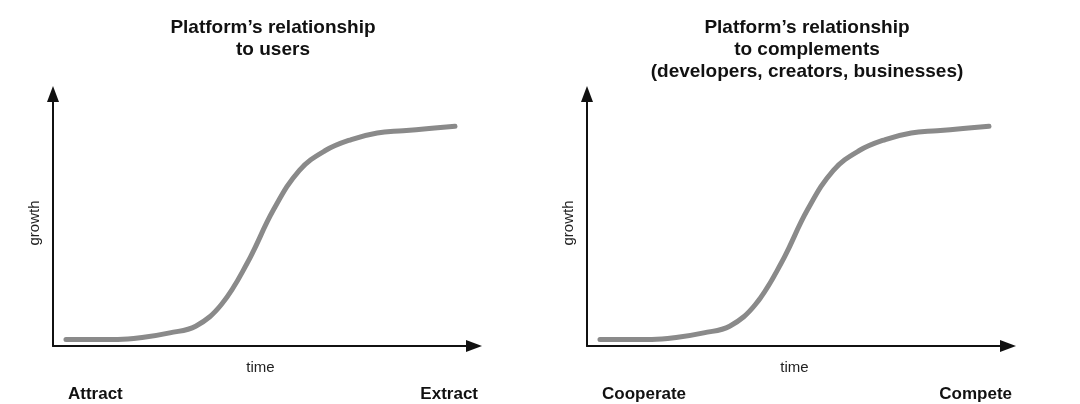 This screenshot has width=1080, height=404. What do you see at coordinates (96, 393) in the screenshot?
I see `text: Attract` at bounding box center [96, 393].